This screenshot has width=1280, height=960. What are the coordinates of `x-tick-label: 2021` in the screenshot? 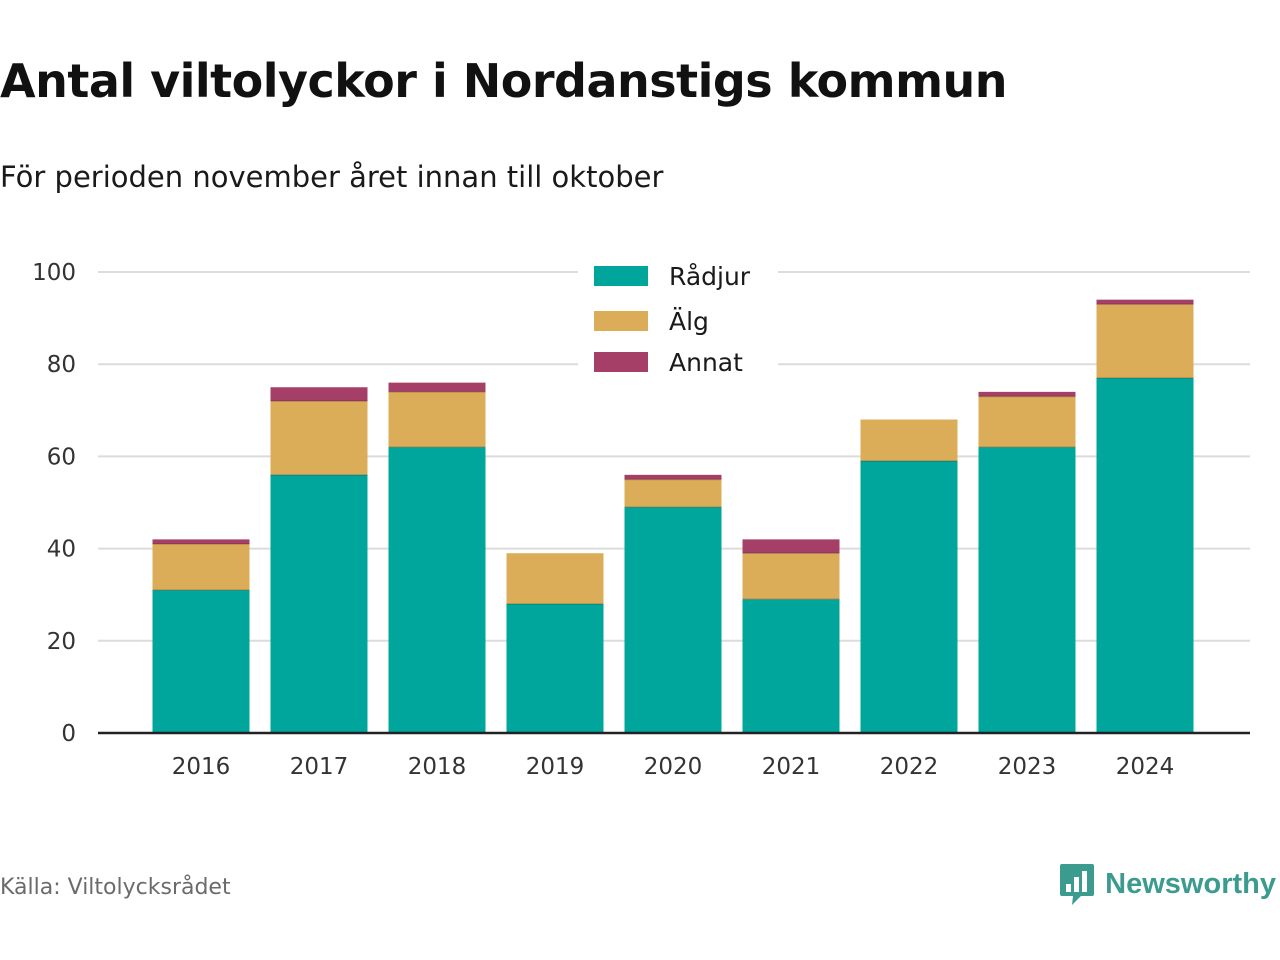 It's located at (791, 767).